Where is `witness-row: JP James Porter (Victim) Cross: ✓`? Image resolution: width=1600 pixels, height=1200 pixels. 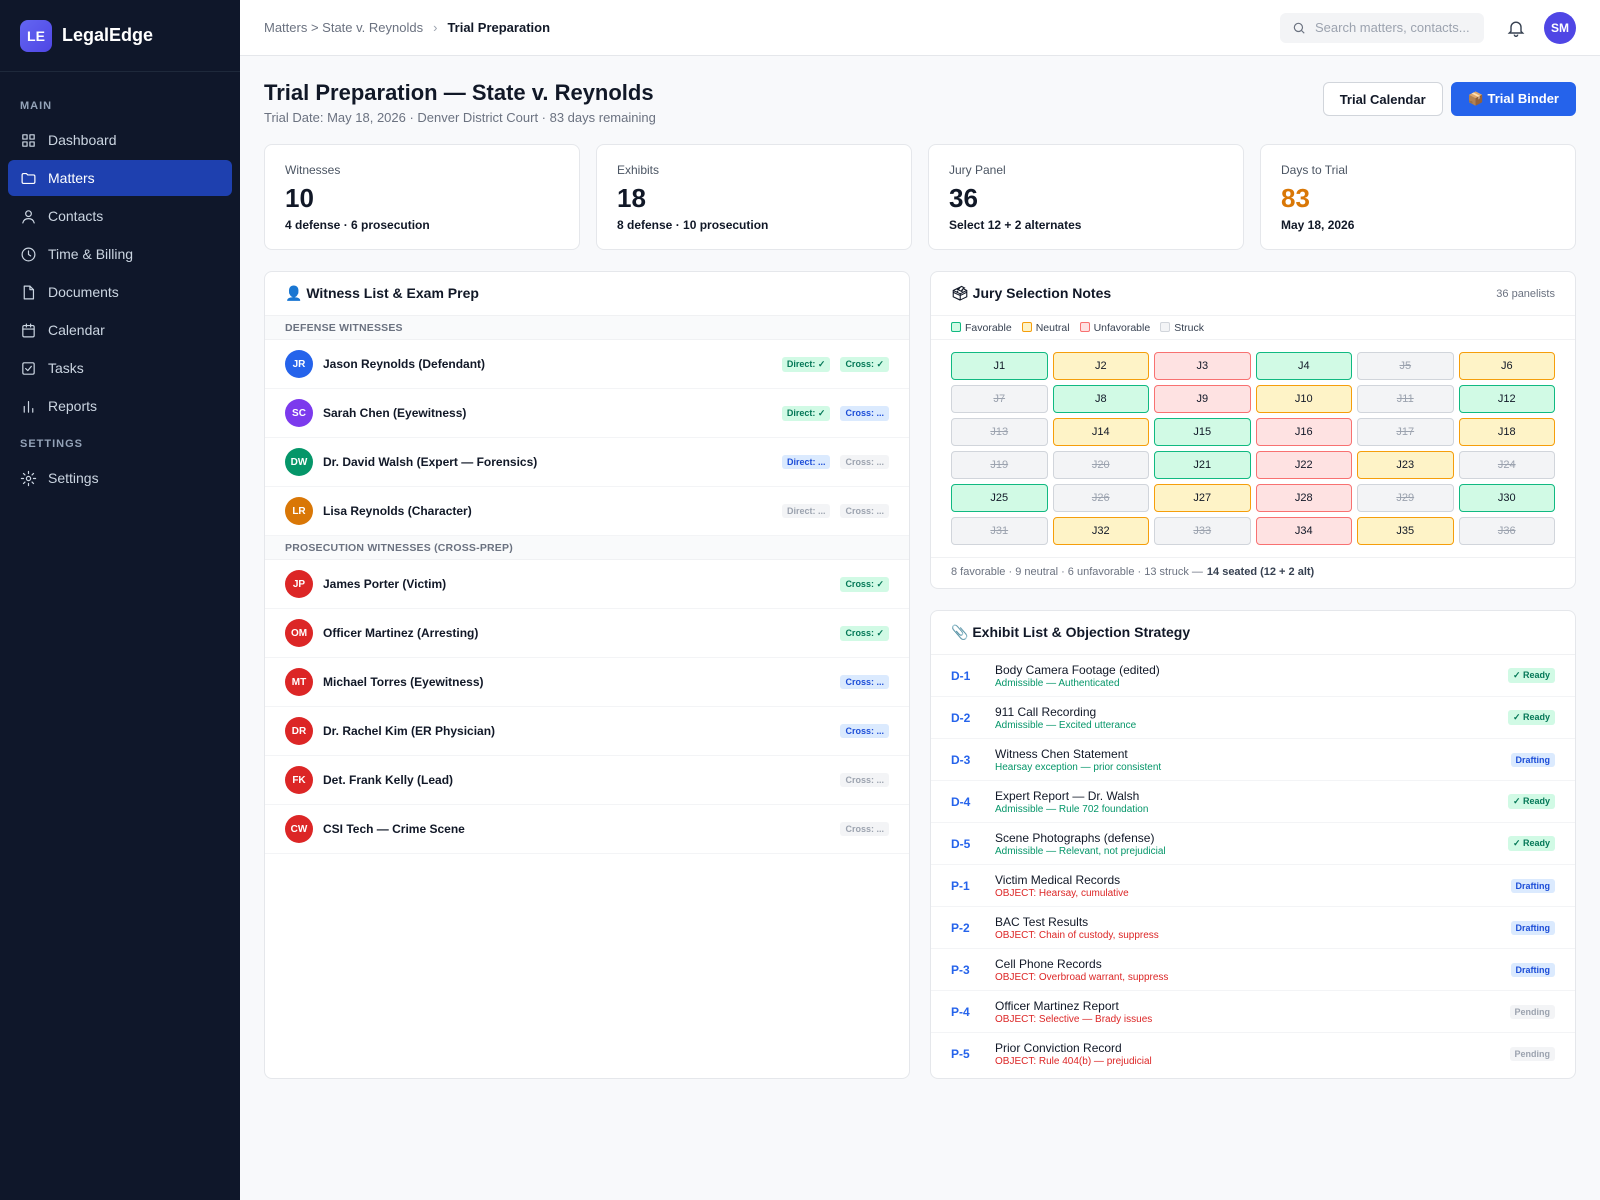
witness-row: JP James Porter (Victim) Cross: ✓ is located at coordinates (587, 584).